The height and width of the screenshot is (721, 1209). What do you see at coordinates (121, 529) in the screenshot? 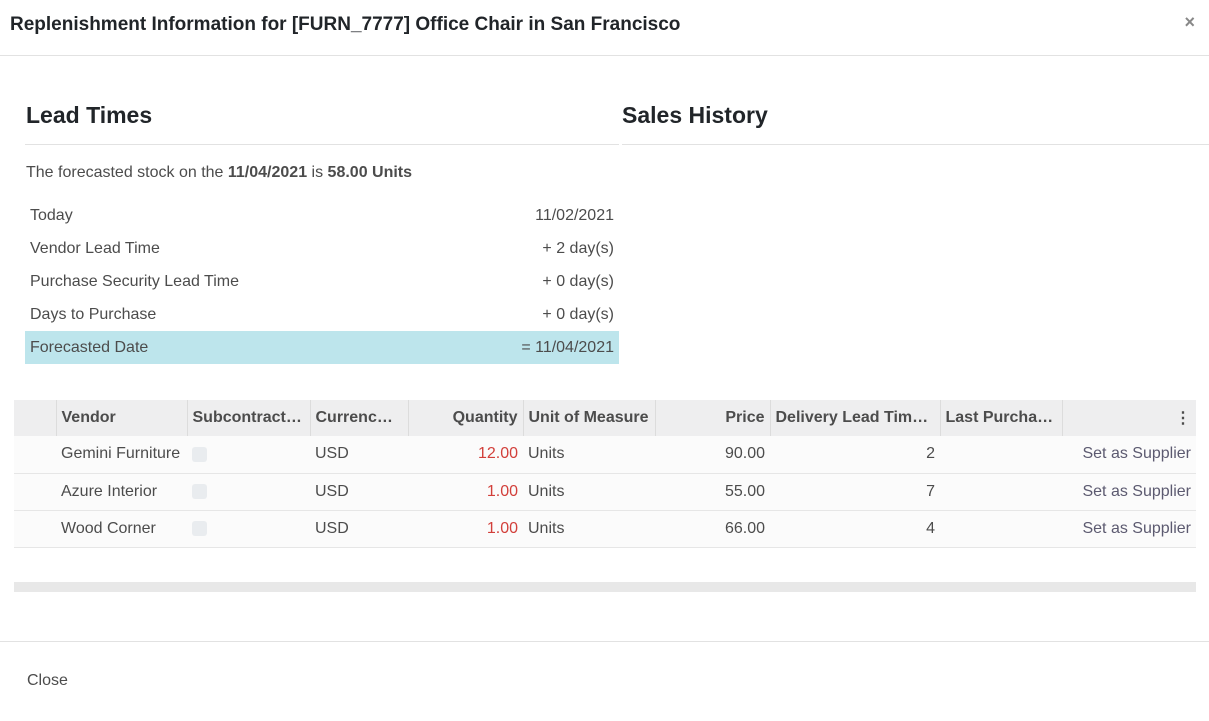
I see `vendor-cell: Wood Corner` at bounding box center [121, 529].